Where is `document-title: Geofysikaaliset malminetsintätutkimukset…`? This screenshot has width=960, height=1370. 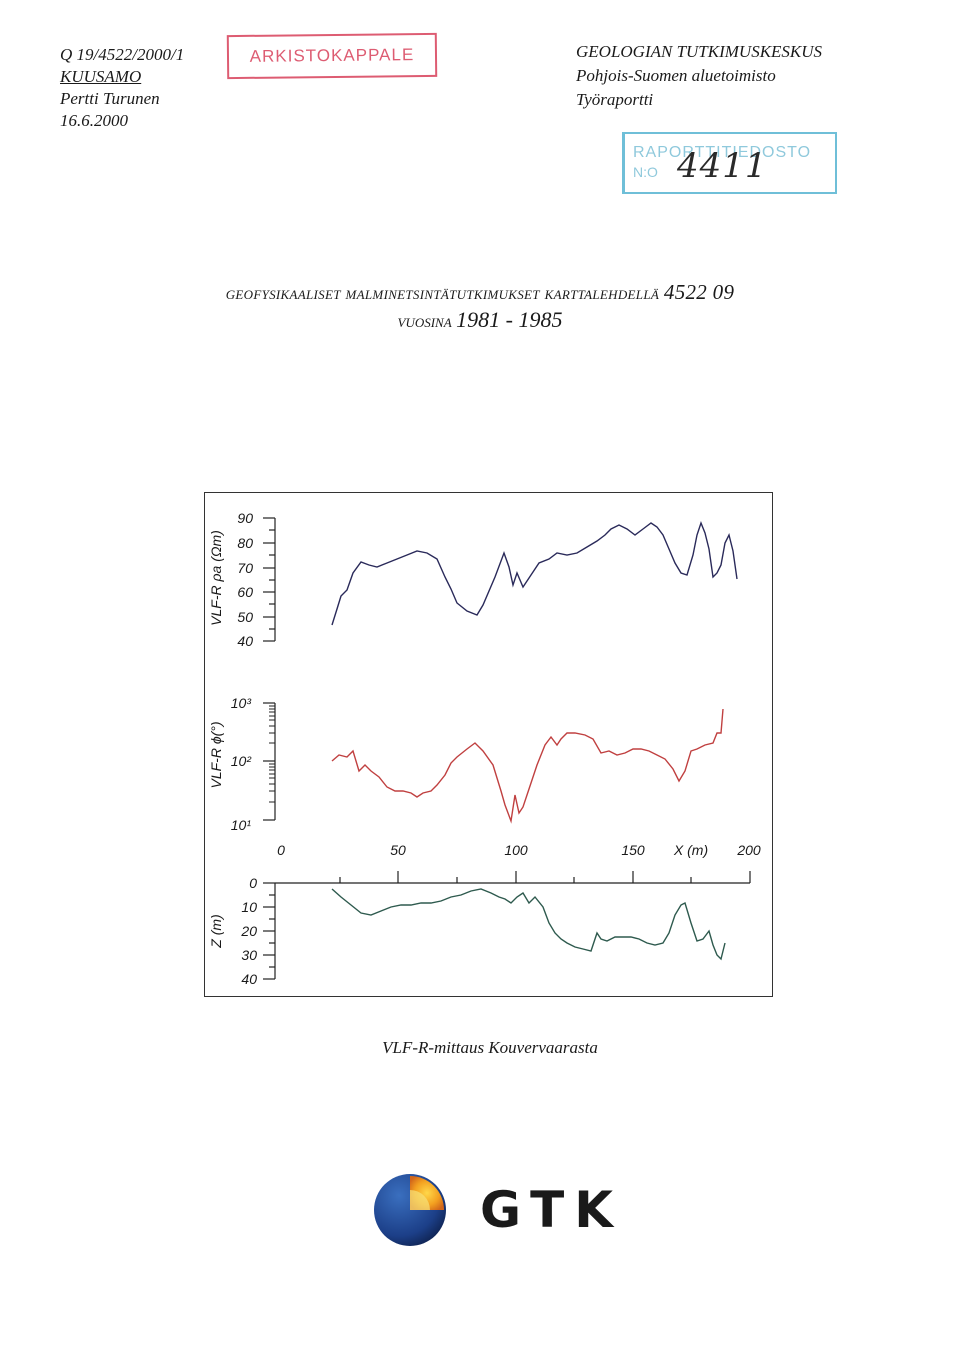
document-title: Geofysikaaliset malminetsintätutkimukset… is located at coordinates (480, 306).